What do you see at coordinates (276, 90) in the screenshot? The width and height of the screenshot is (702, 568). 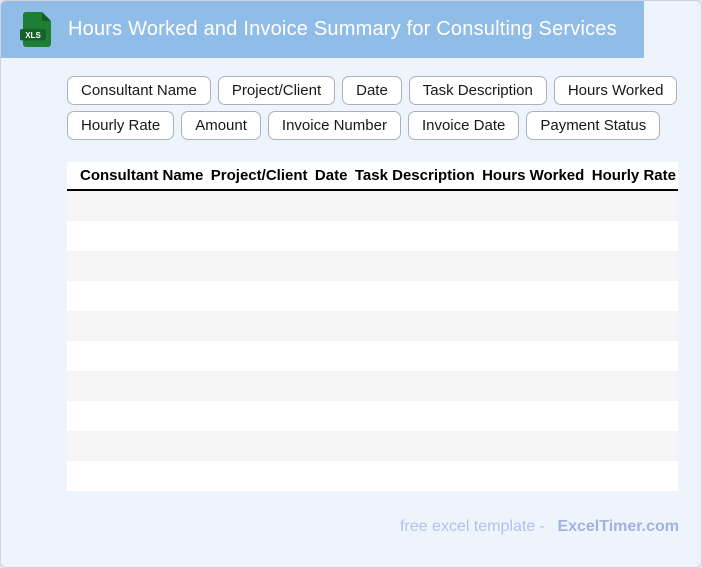 I see `chip-project-client: Project/Client` at bounding box center [276, 90].